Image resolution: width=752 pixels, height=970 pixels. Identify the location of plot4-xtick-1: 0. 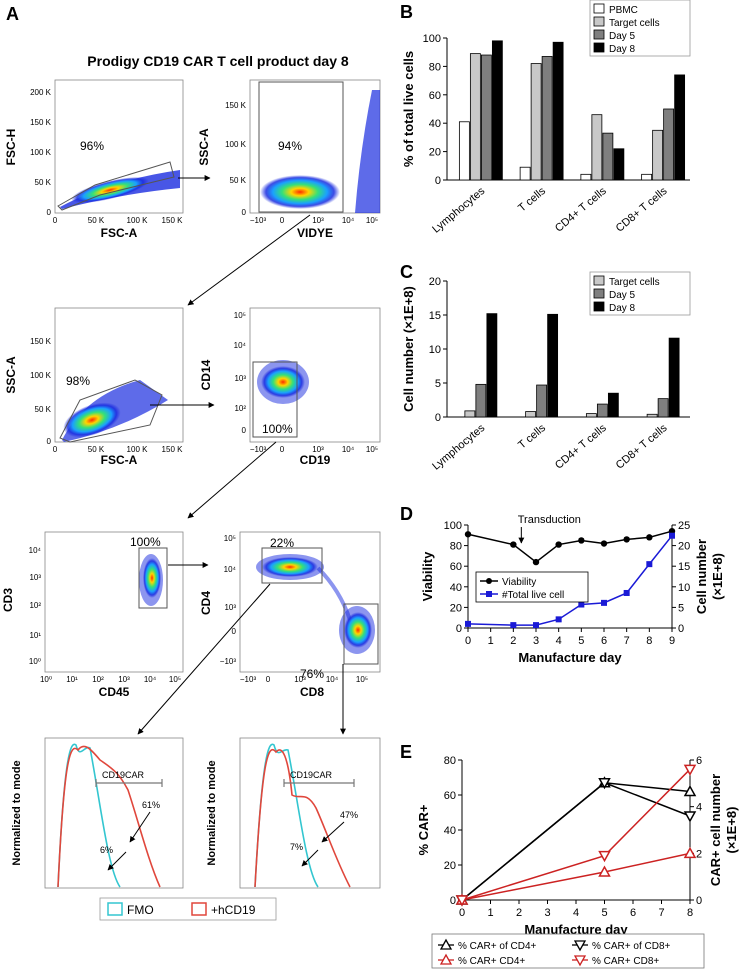
(282, 449).